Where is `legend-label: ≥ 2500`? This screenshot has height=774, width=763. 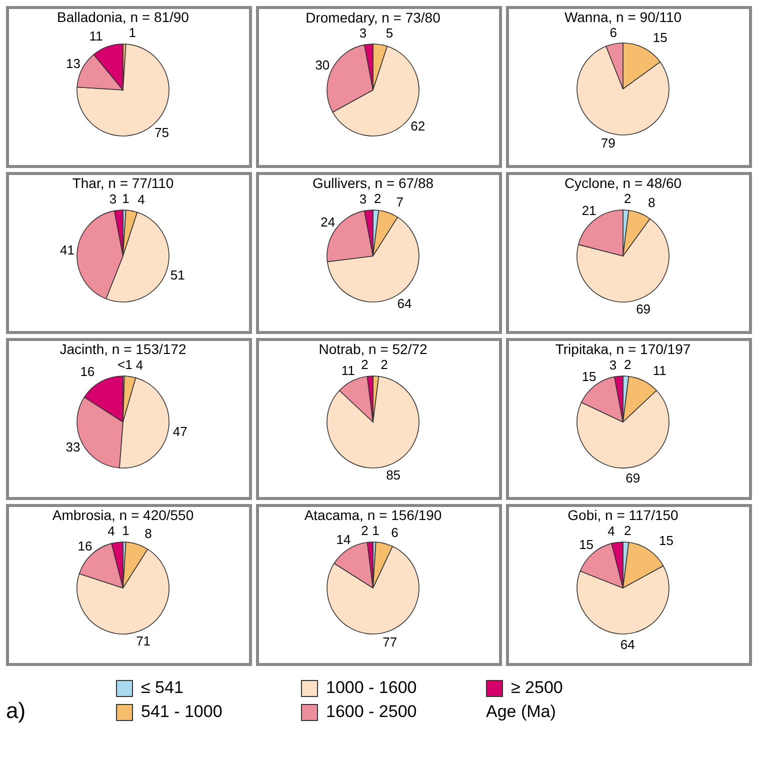
legend-label: ≥ 2500 is located at coordinates (537, 688).